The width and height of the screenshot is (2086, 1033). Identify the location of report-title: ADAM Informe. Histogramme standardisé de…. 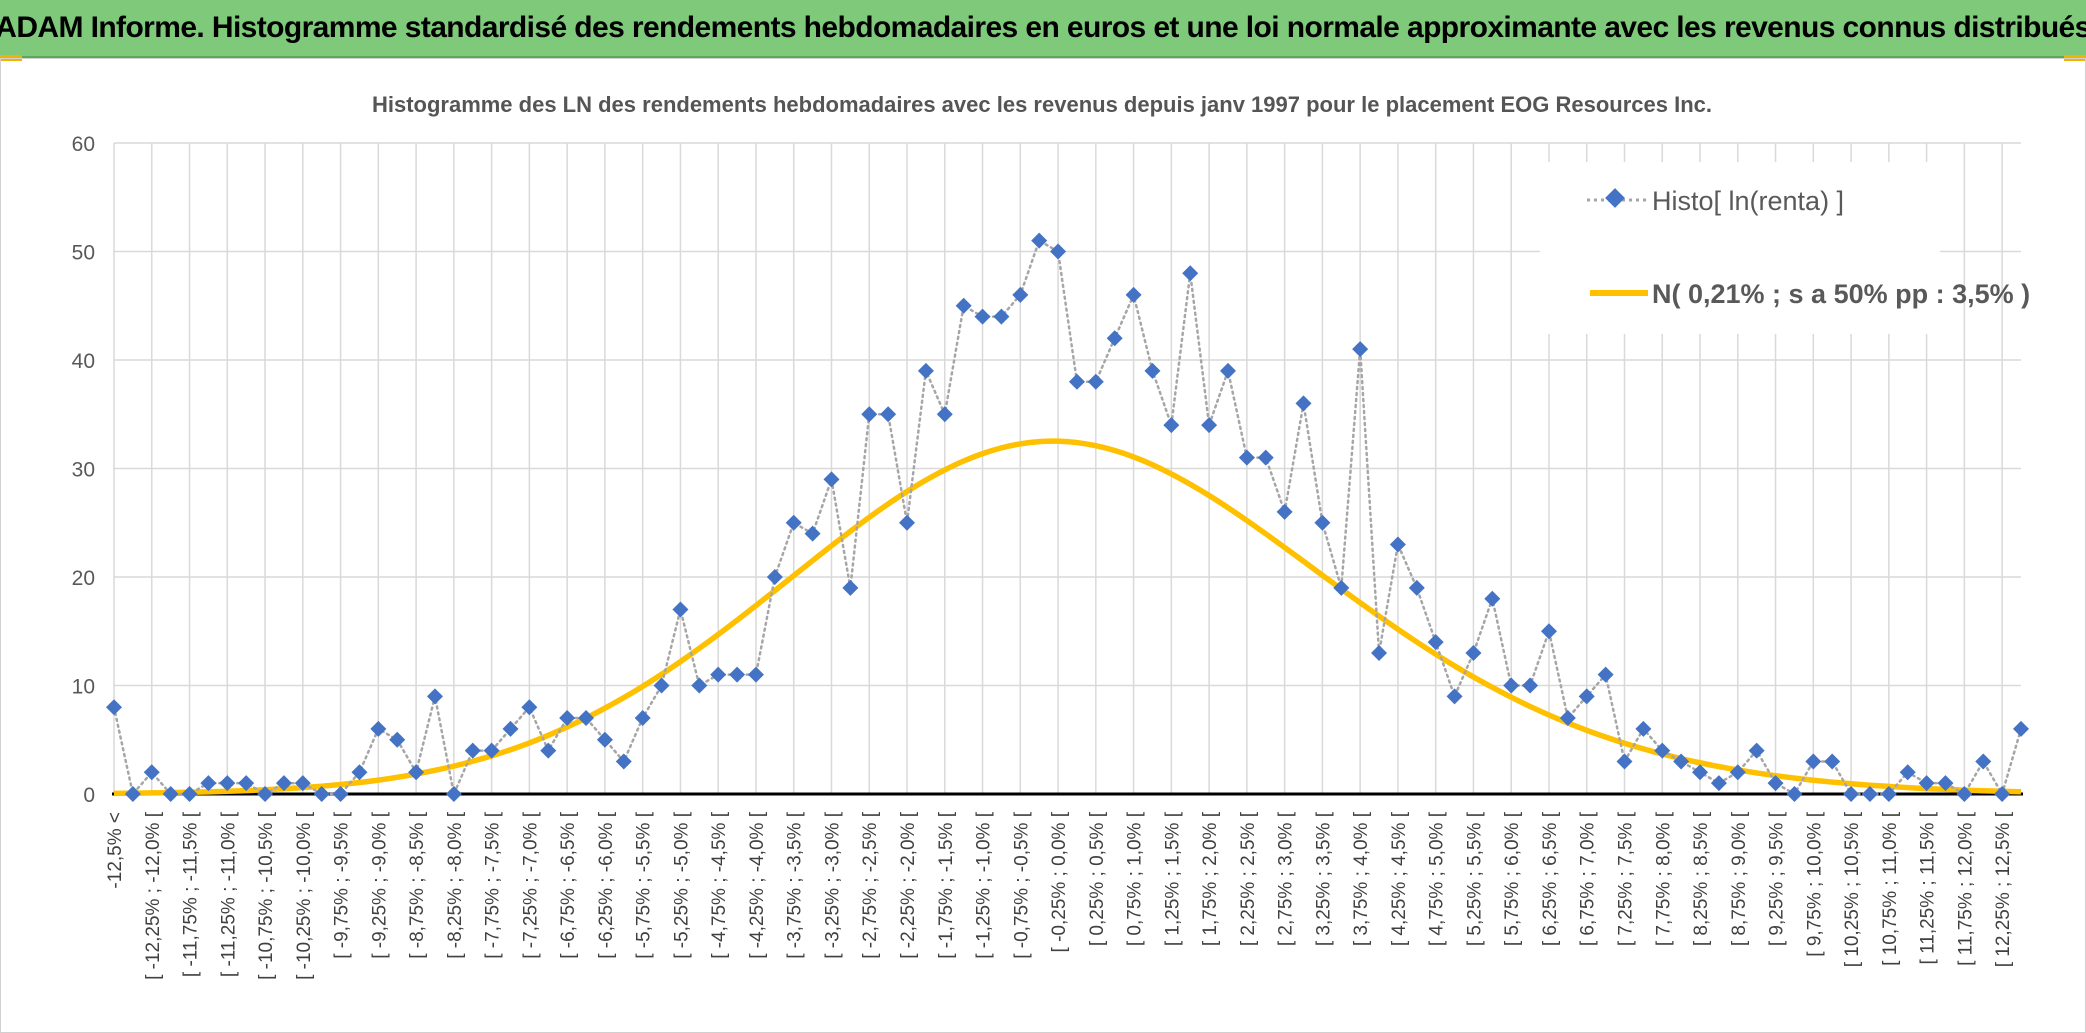
(1043, 27).